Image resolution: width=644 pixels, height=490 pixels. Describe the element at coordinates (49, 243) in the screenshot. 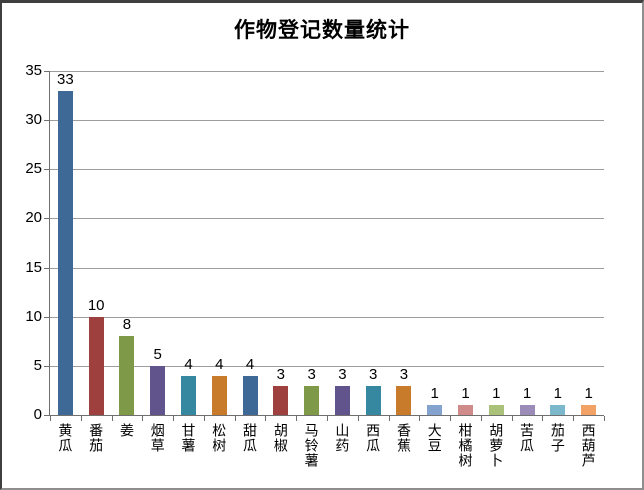

I see `y-axis-line` at that location.